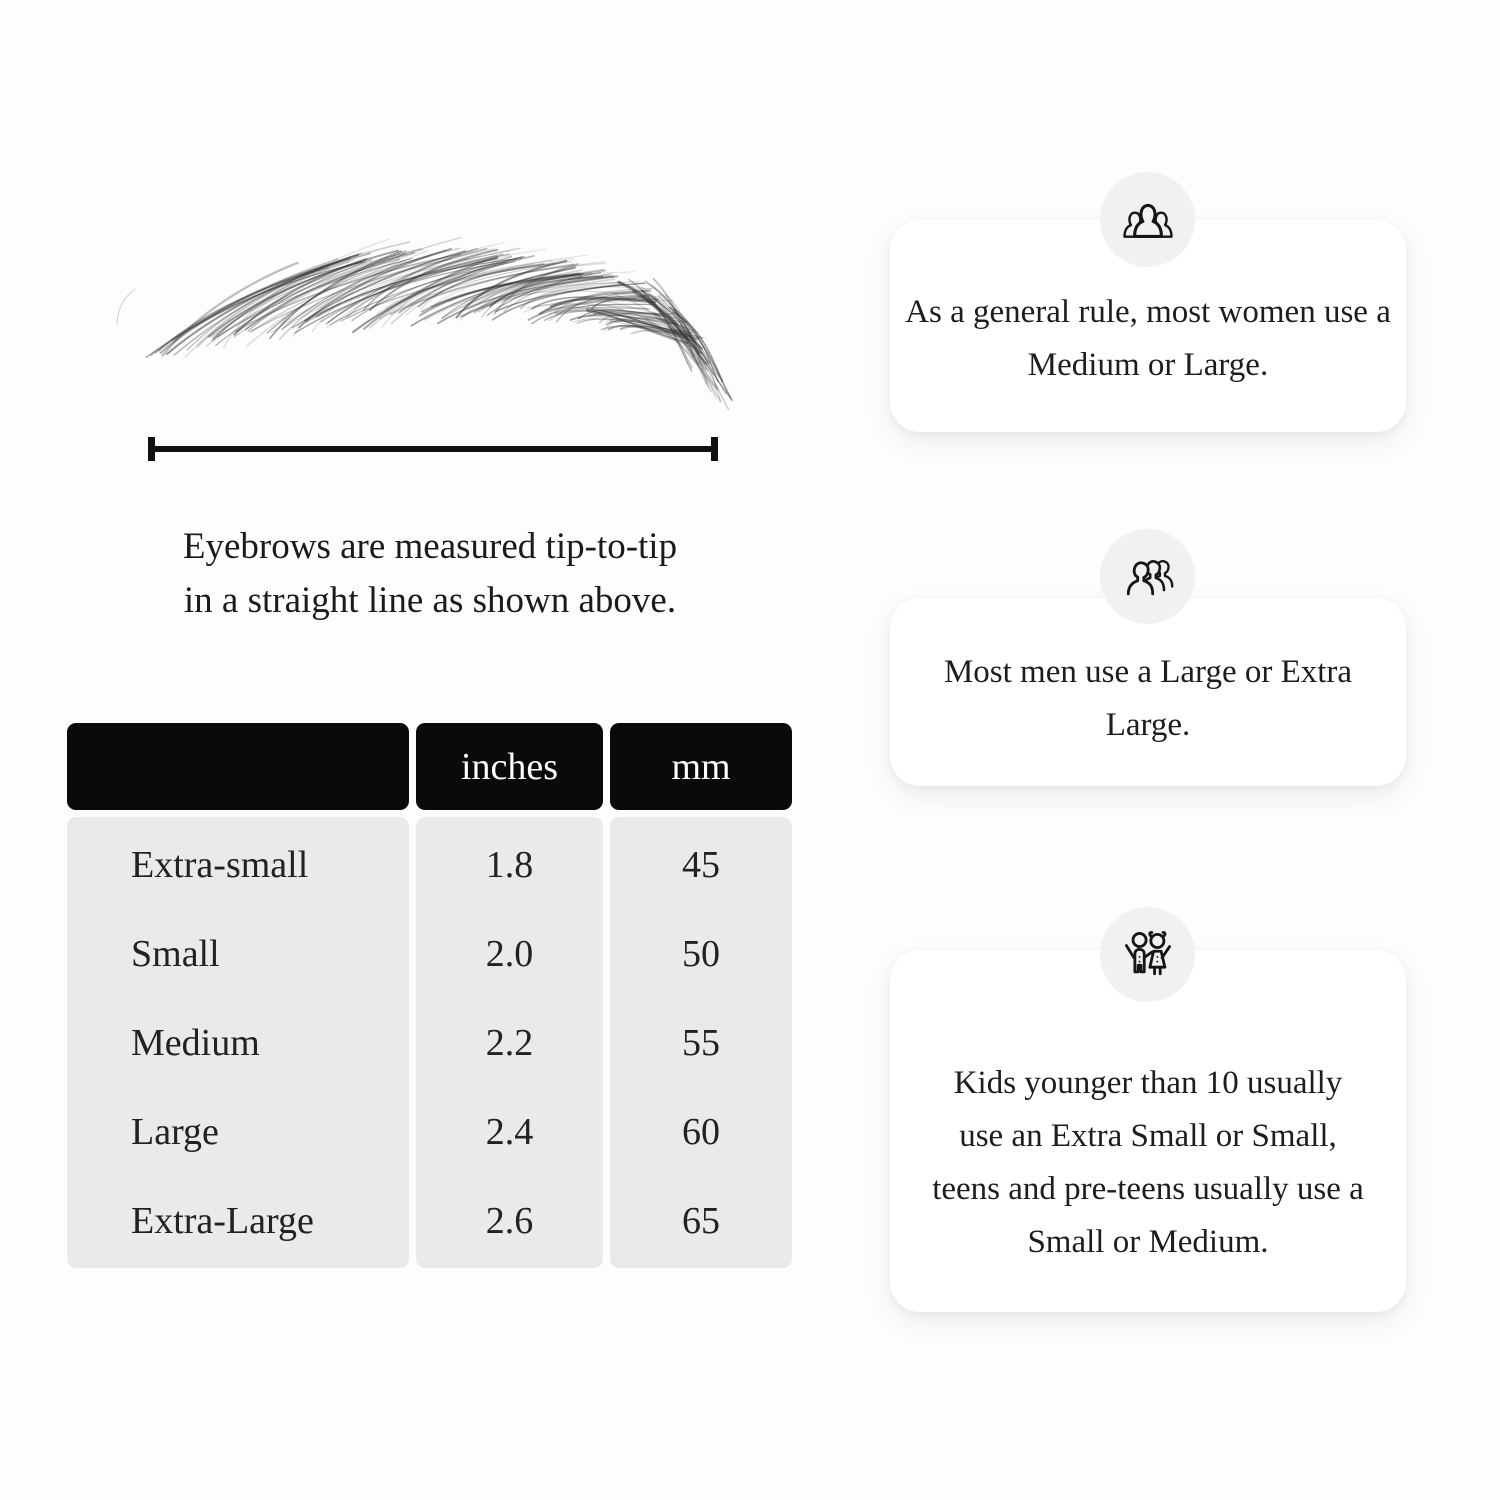 The width and height of the screenshot is (1500, 1500). I want to click on measurement-line-right-cap, so click(714, 449).